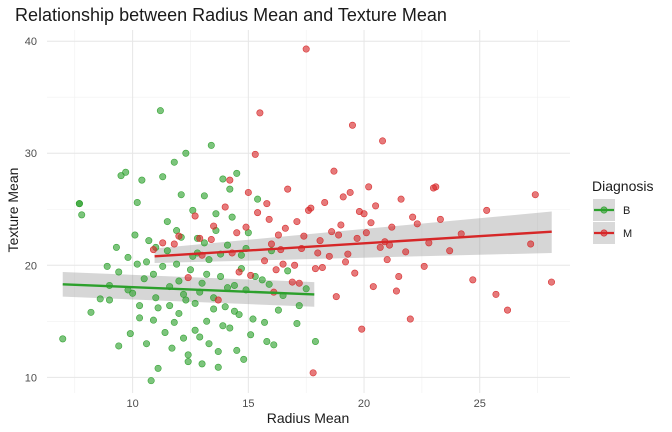 The height and width of the screenshot is (432, 672). What do you see at coordinates (31, 378) in the screenshot?
I see `y-tick-label: 10` at bounding box center [31, 378].